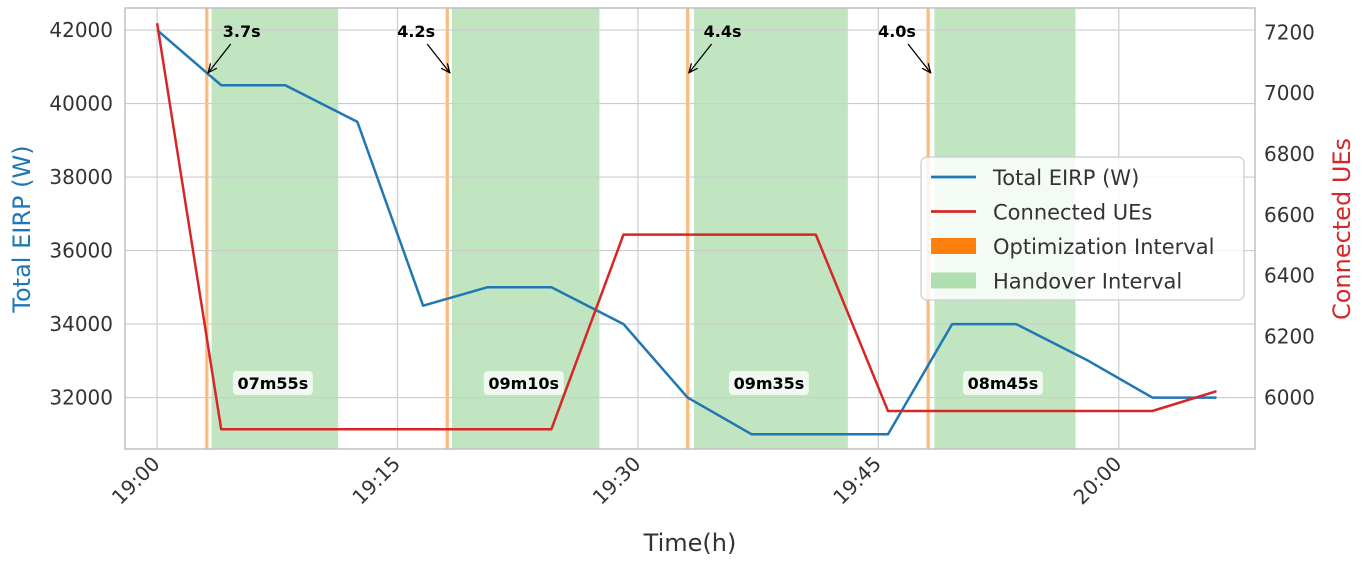 This screenshot has height=565, width=1366. Describe the element at coordinates (22, 229) in the screenshot. I see `left-y-axis-title: Total EIRP (W)` at that location.